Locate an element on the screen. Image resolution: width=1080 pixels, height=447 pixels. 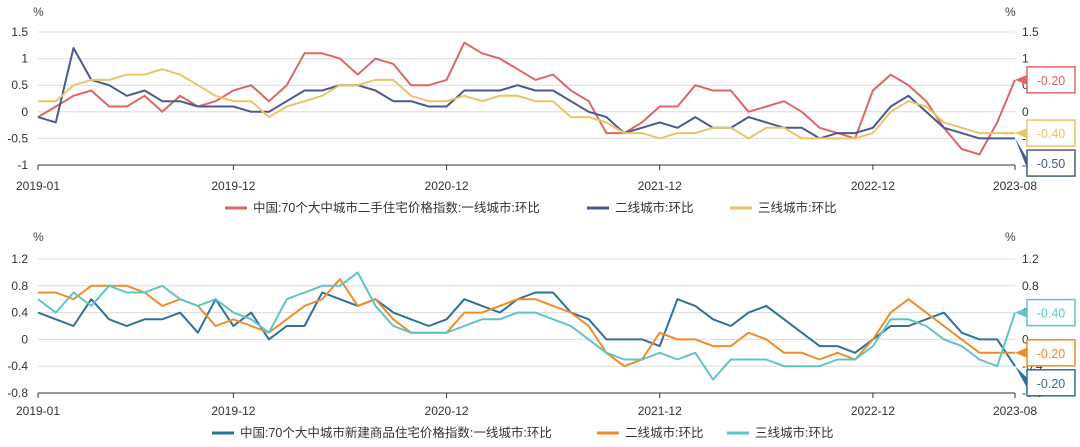
y-tick-label-right: 1.2 is located at coordinates (1030, 259).